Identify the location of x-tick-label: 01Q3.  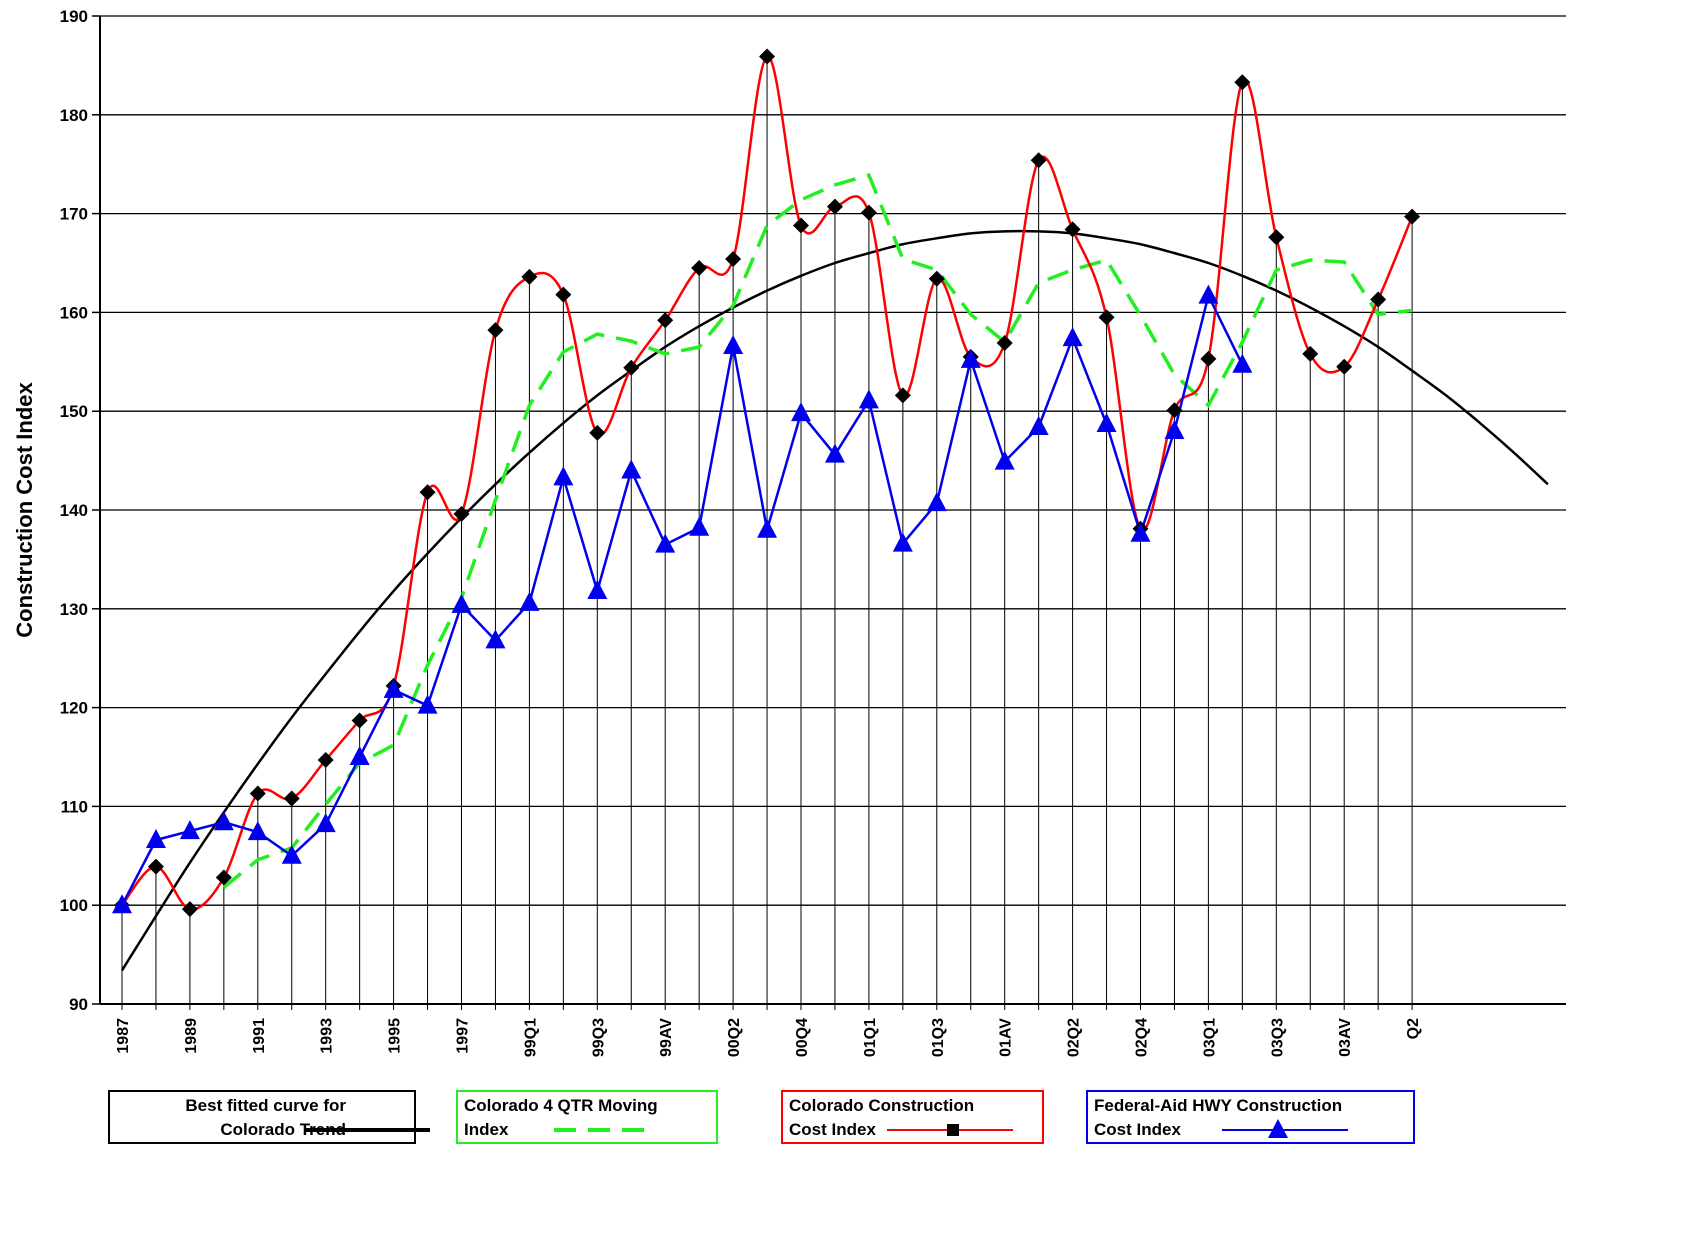
(938, 1037).